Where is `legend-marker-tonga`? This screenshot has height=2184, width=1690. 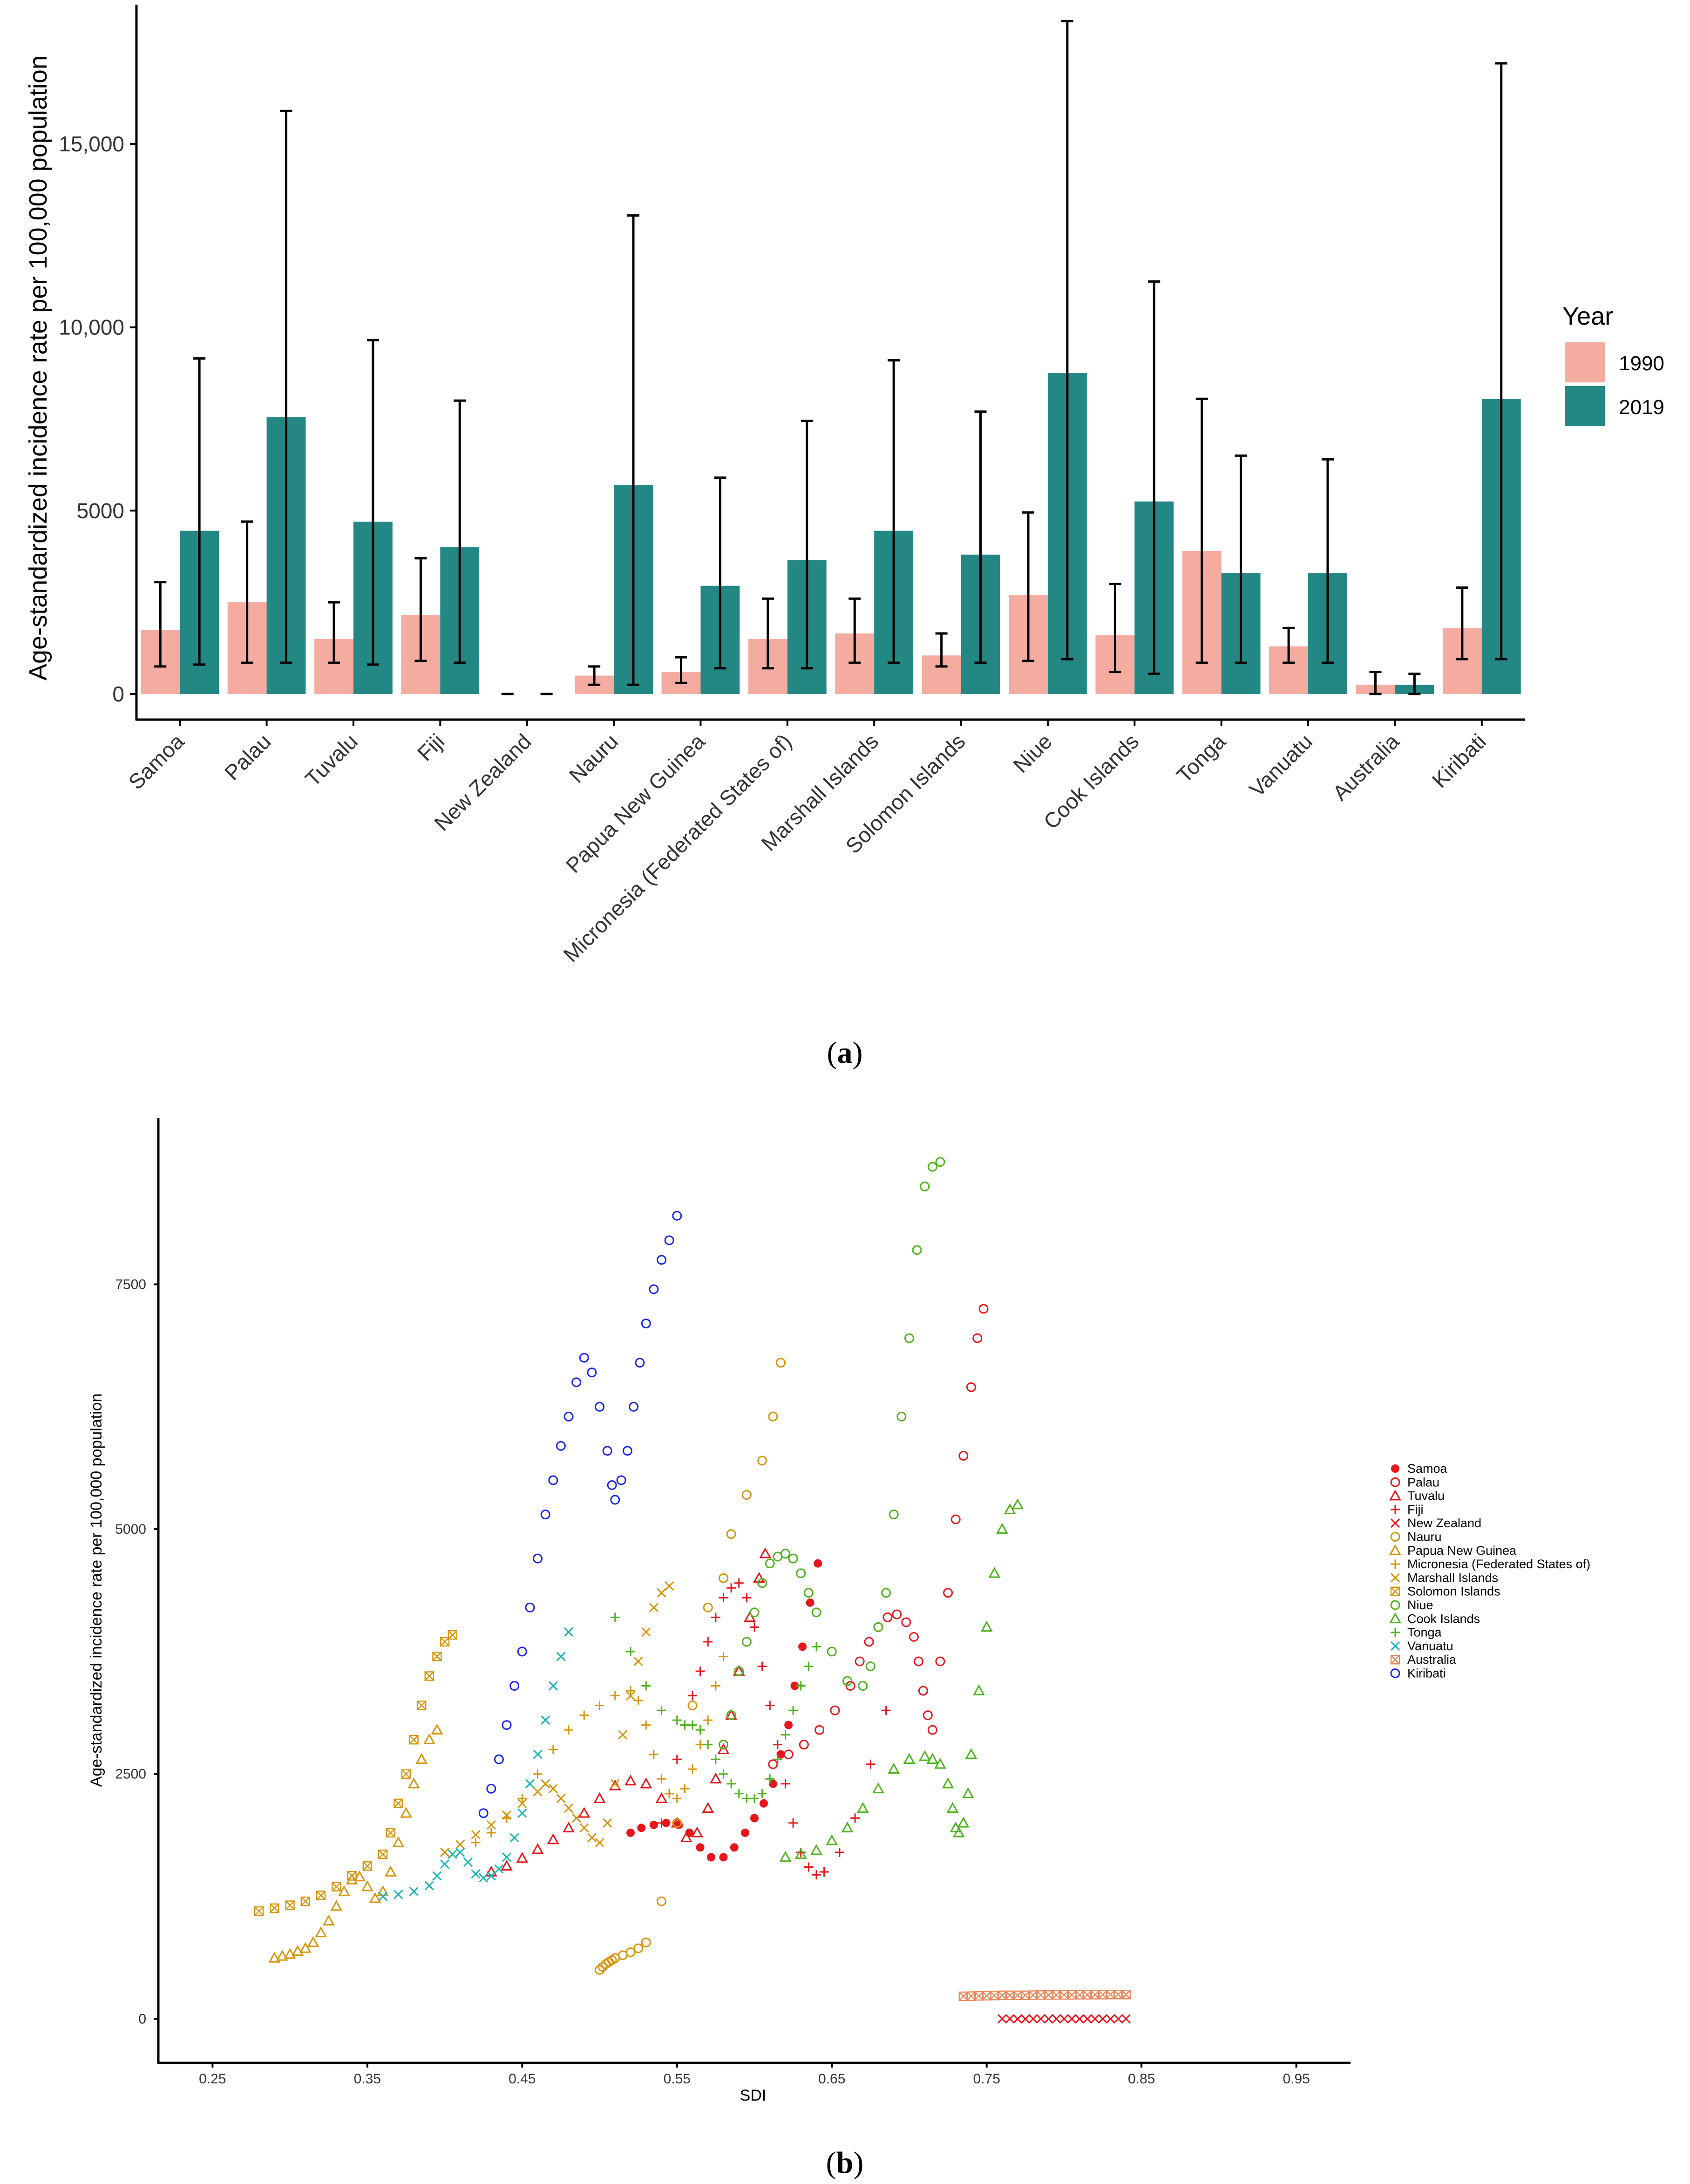 legend-marker-tonga is located at coordinates (1395, 1632).